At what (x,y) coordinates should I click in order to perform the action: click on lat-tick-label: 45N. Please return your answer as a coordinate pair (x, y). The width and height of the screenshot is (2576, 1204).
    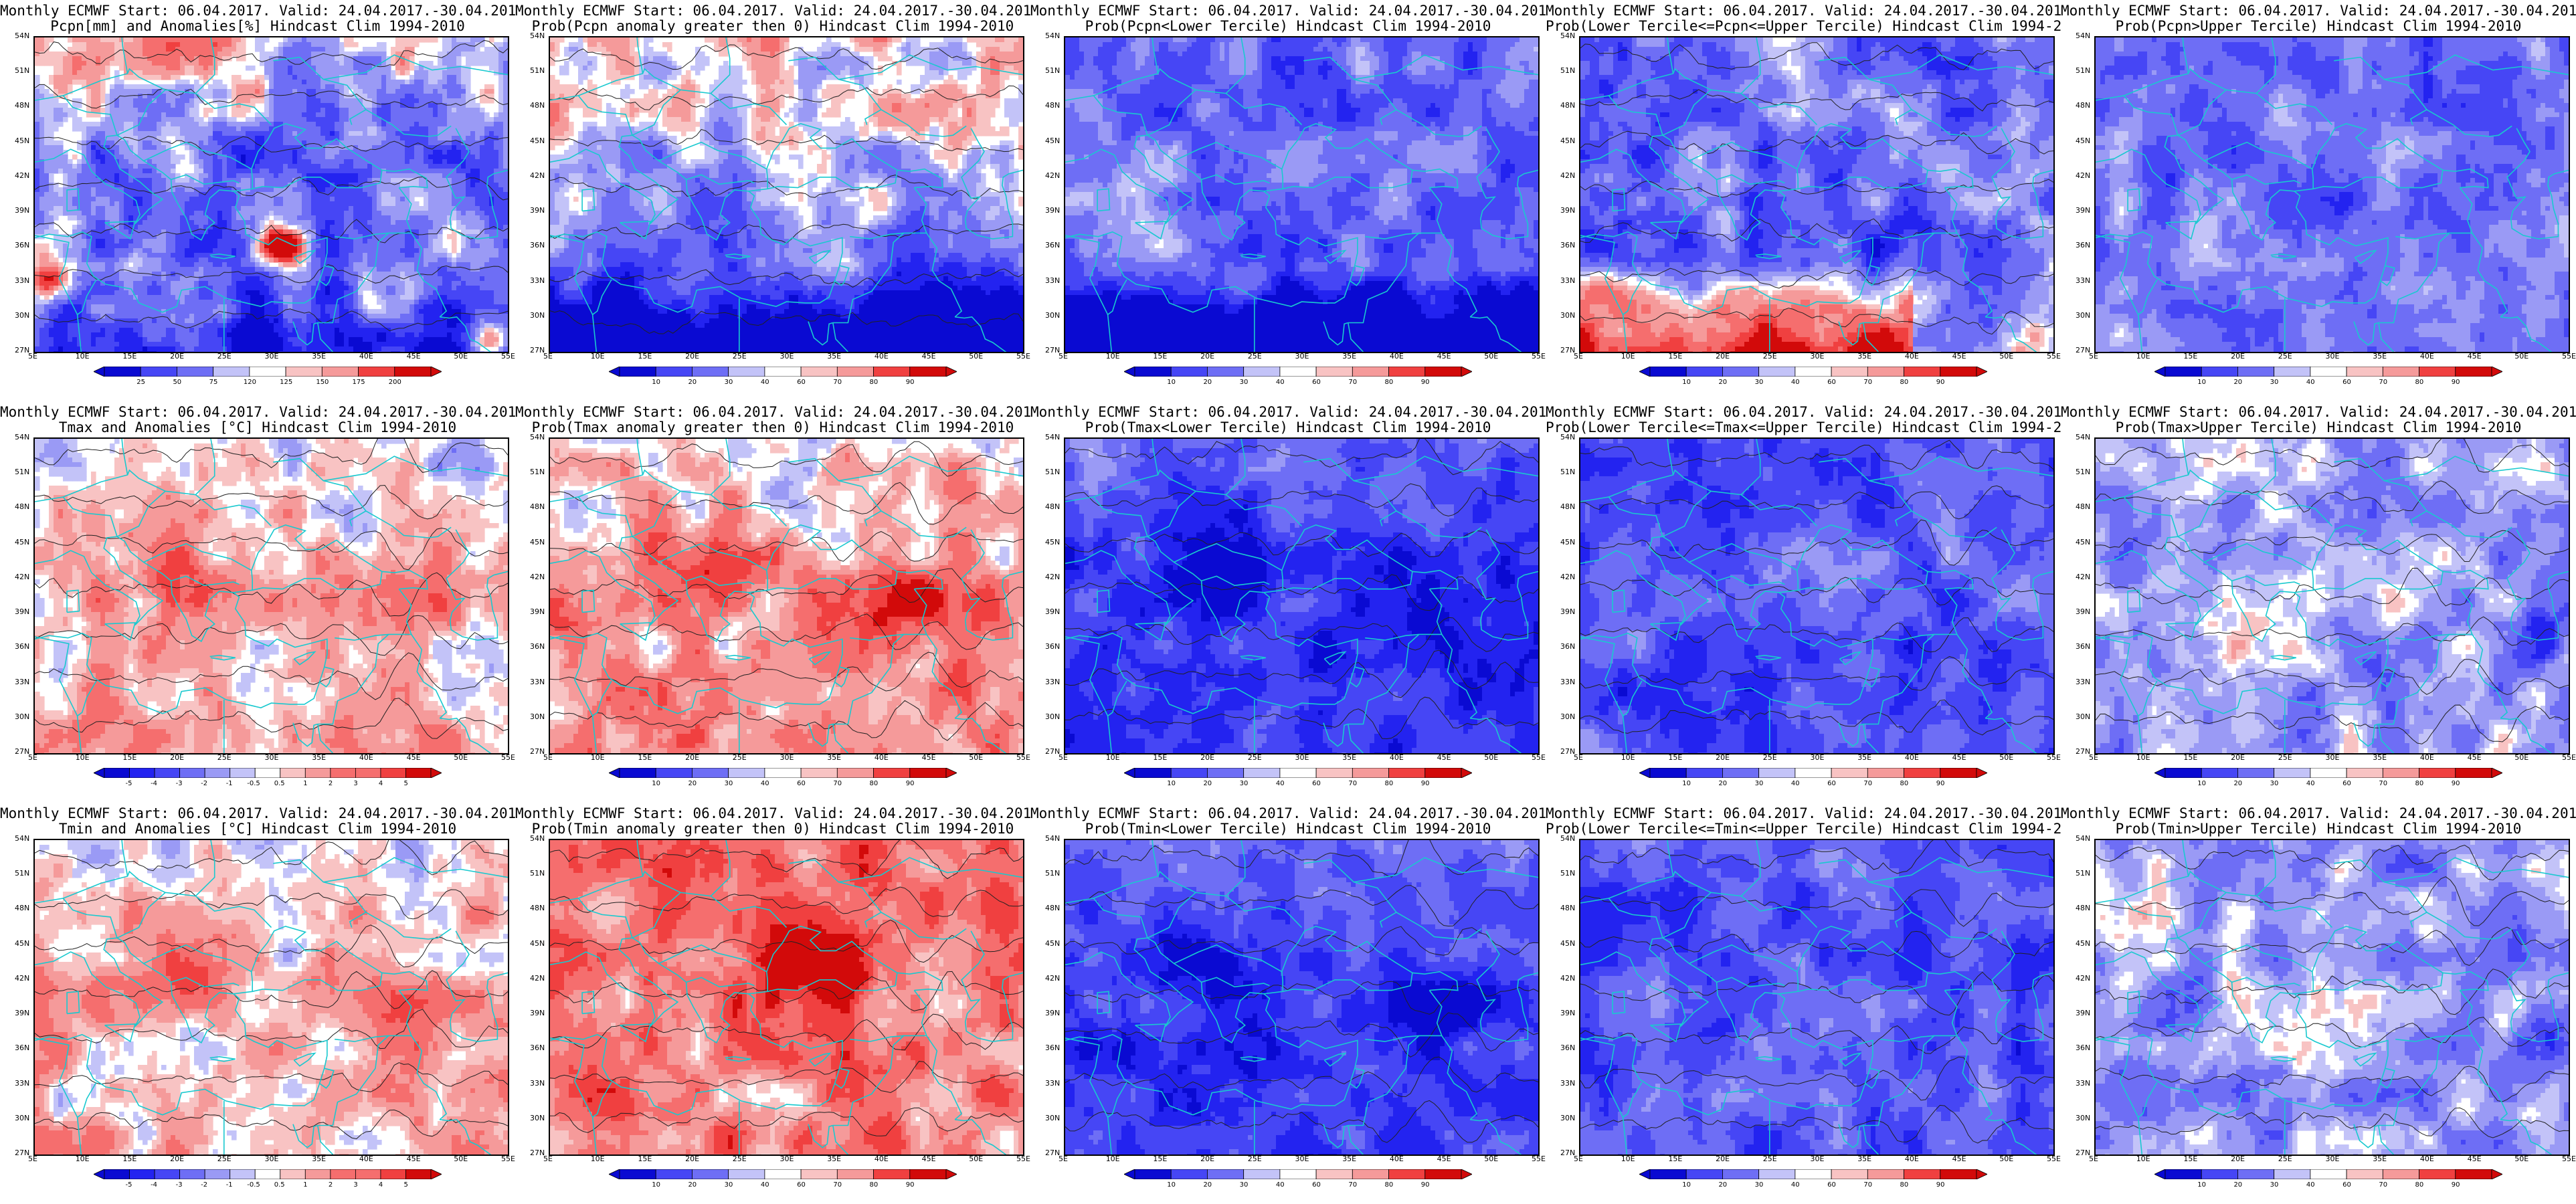
    Looking at the image, I should click on (22, 542).